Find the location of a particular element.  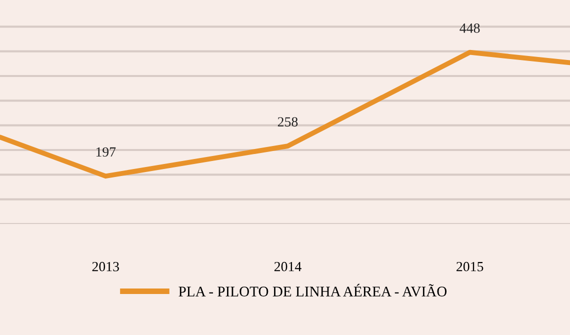

x-tick-label: 2015 is located at coordinates (470, 267).